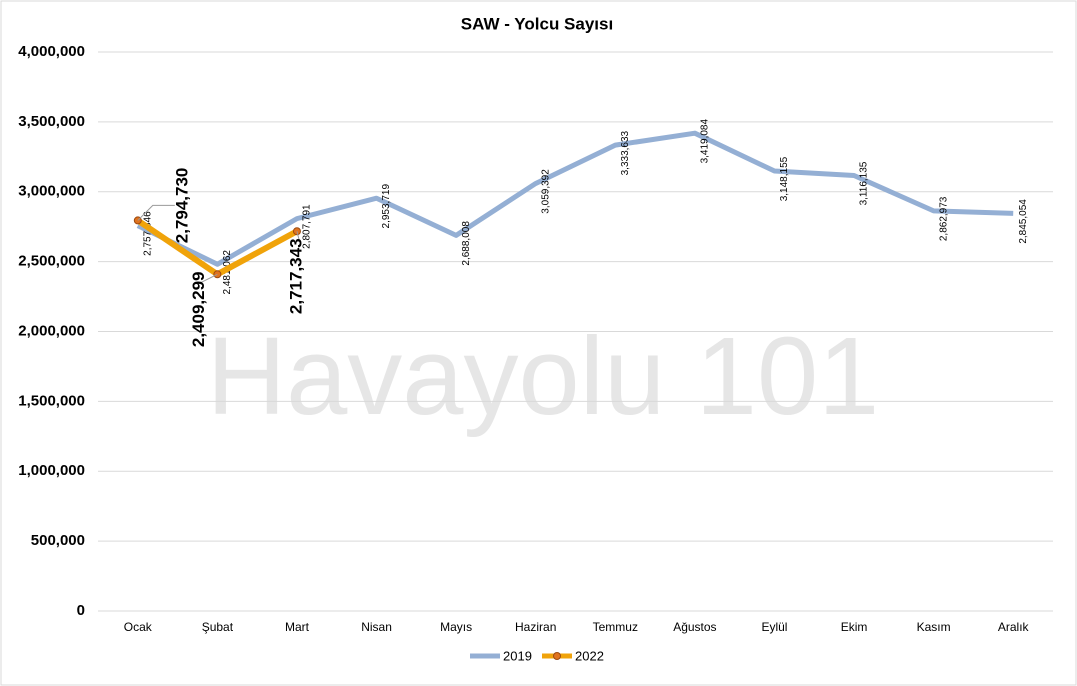 This screenshot has width=1077, height=686. What do you see at coordinates (1014, 627) in the screenshot?
I see `x-tick-label: Aralık` at bounding box center [1014, 627].